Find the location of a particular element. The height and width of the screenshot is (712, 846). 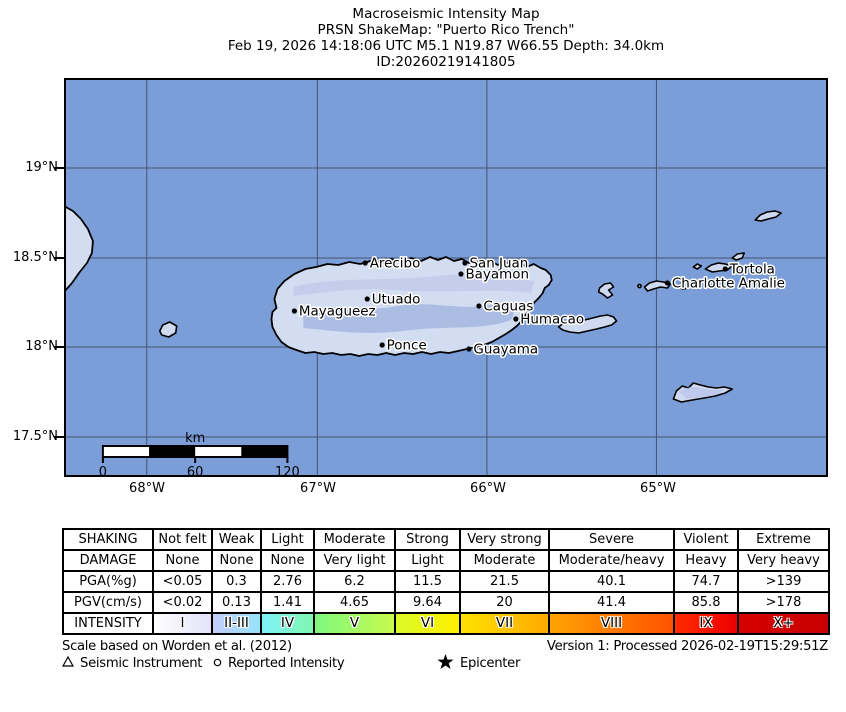

row-header: PGV(cm/s) is located at coordinates (108, 602).